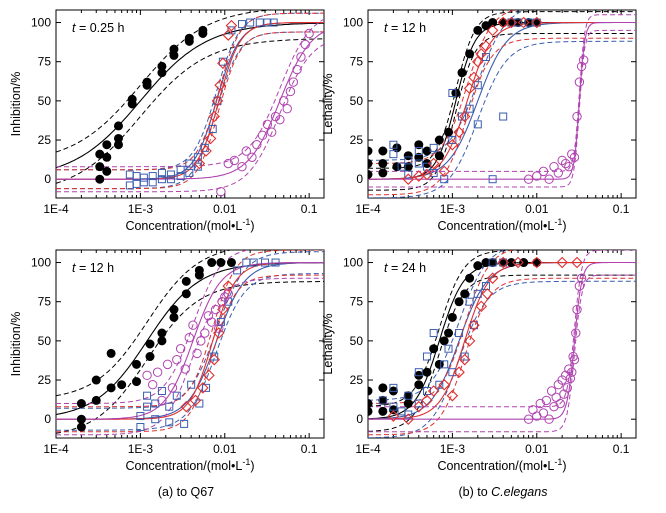  Describe the element at coordinates (186, 492) in the screenshot. I see `caption-a: (a) to Q67` at that location.